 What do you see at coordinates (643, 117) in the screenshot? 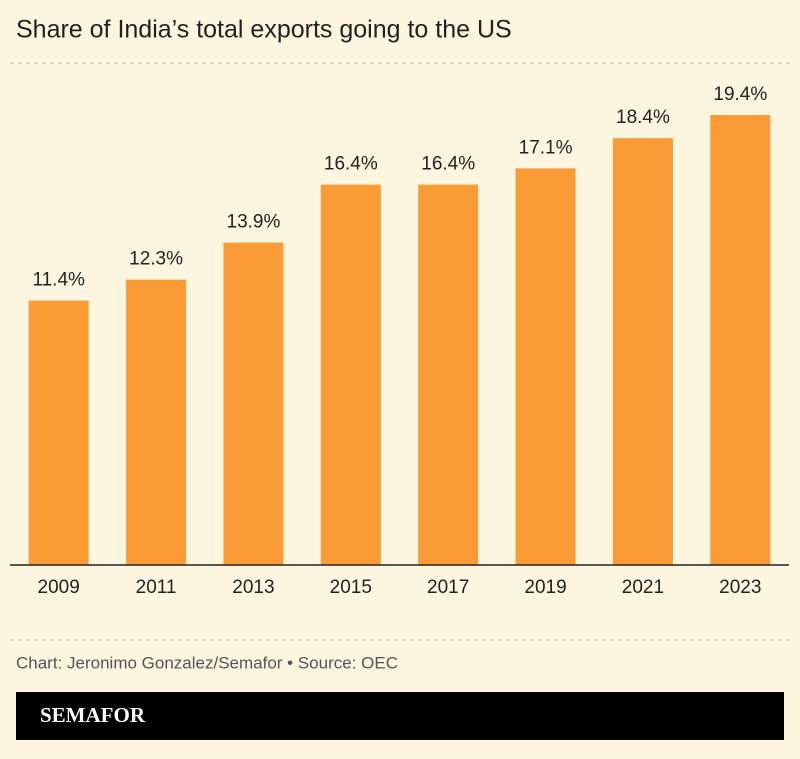
I see `value-label: 18.4%` at bounding box center [643, 117].